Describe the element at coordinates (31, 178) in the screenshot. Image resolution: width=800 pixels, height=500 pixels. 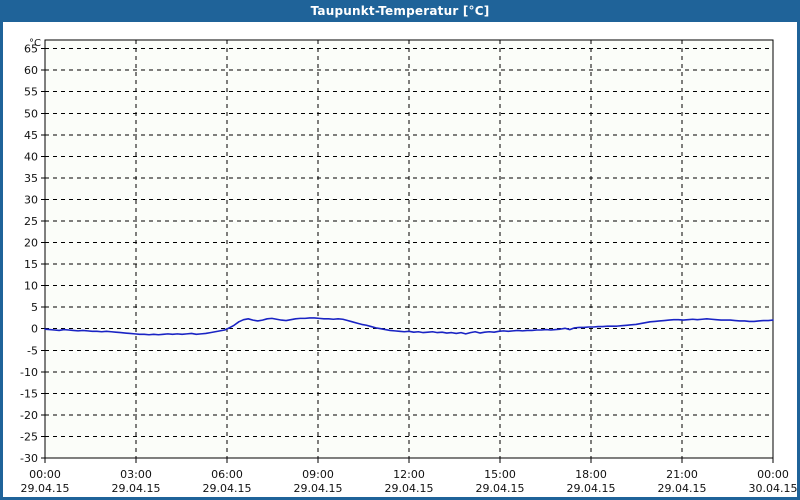
I see `y-tick-label: 35` at that location.